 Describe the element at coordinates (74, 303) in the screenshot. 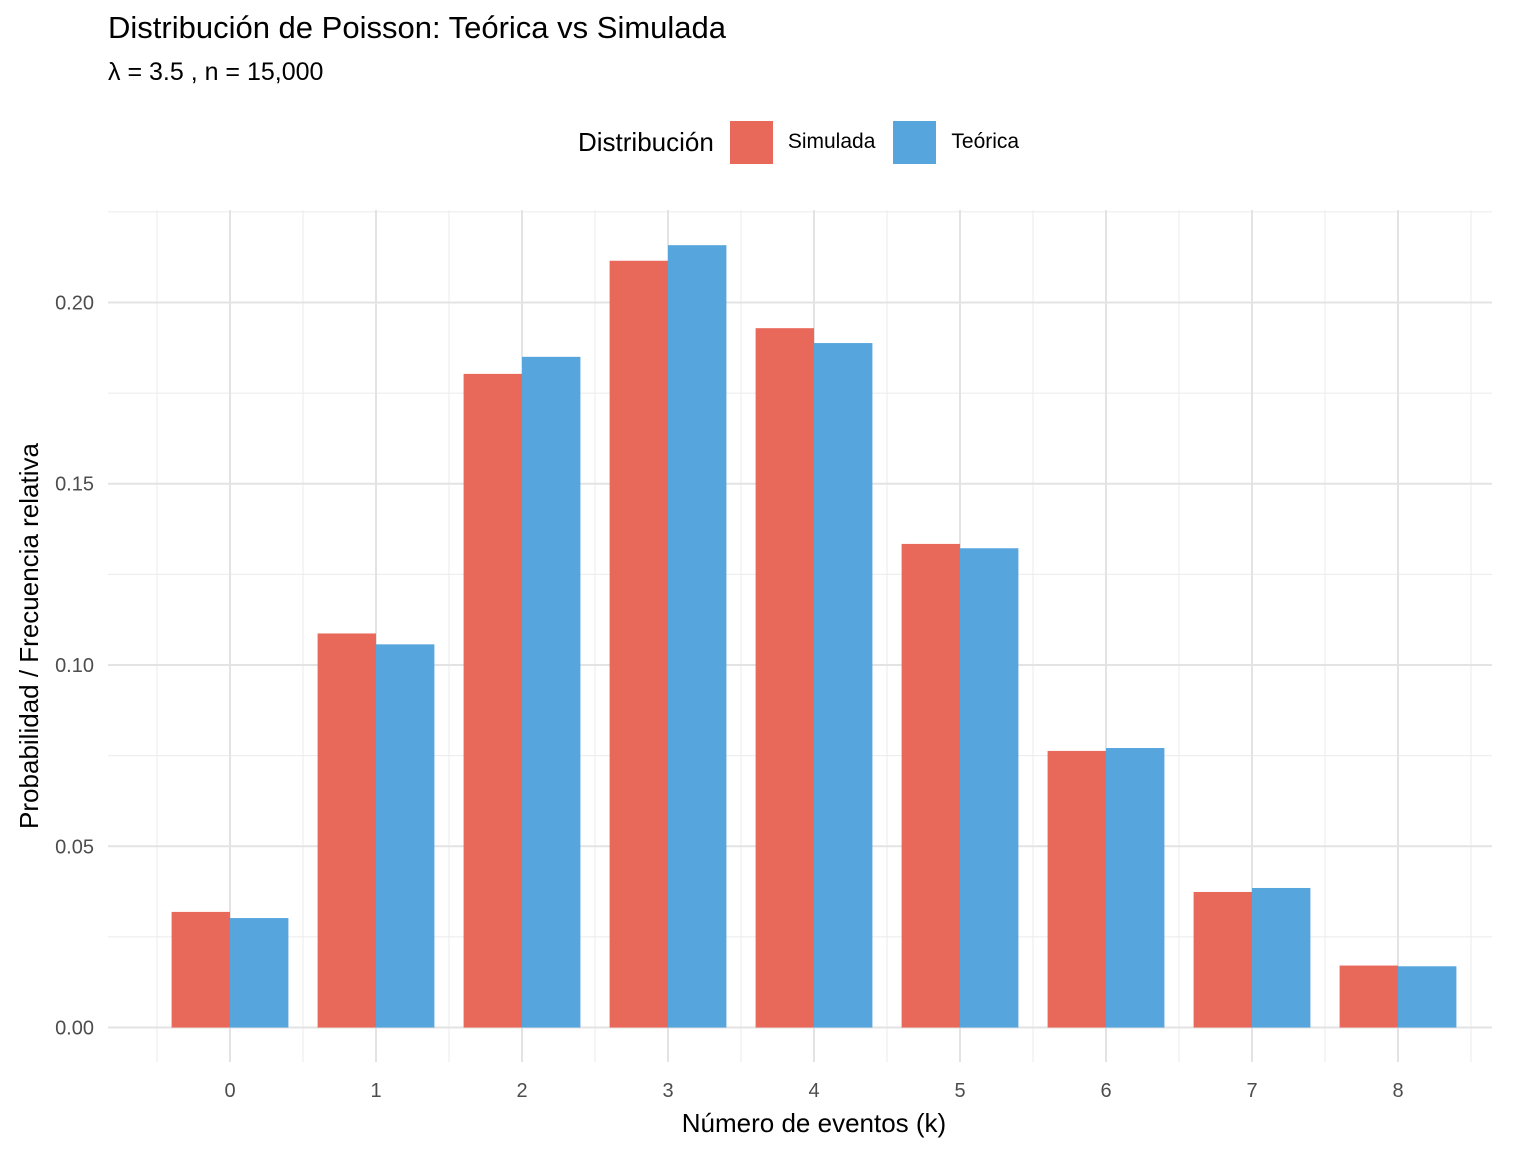

I see `y-tick-label: 0.20` at that location.